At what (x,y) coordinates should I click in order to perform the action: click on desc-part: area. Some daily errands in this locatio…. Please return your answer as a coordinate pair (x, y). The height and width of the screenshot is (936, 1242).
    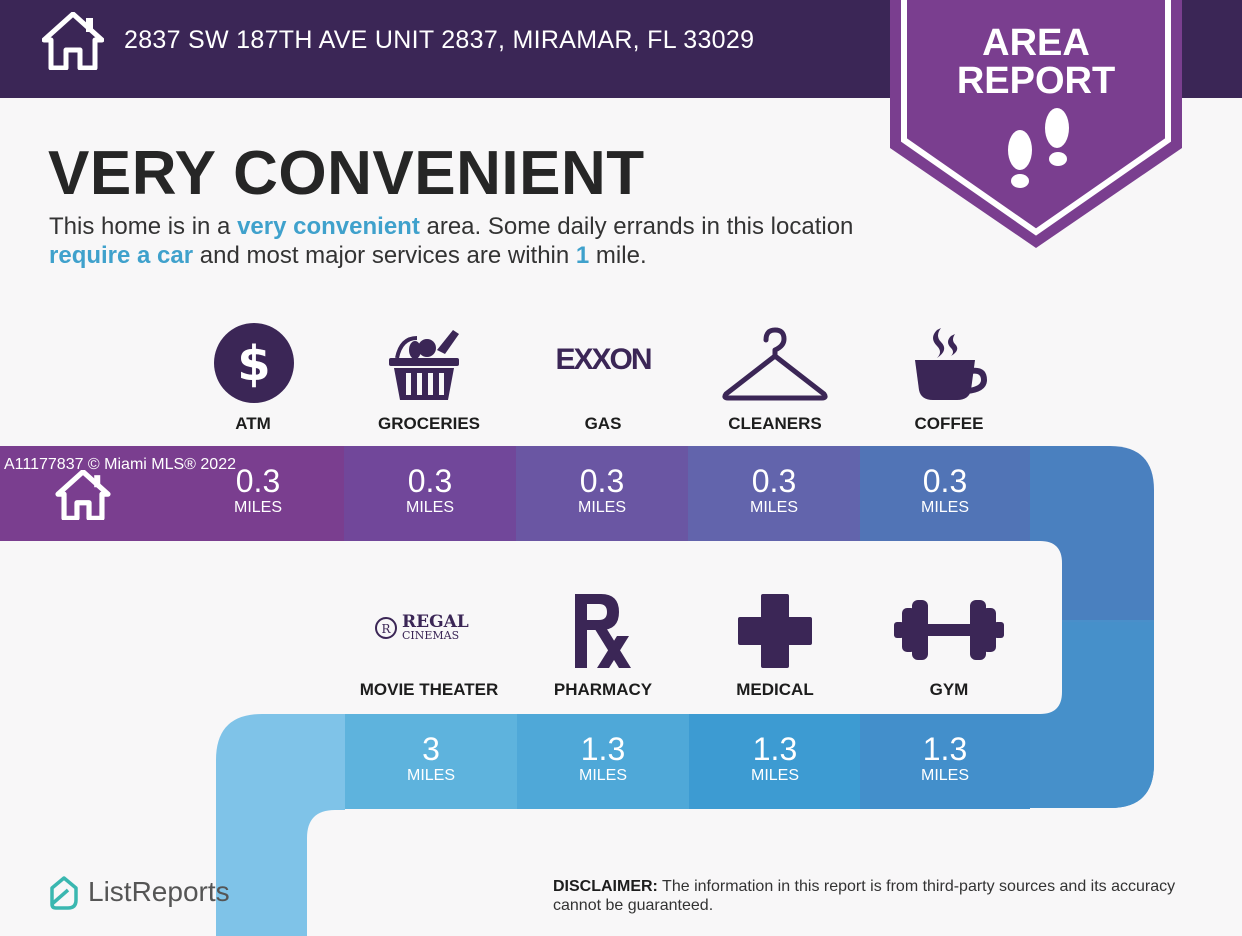
    Looking at the image, I should click on (636, 226).